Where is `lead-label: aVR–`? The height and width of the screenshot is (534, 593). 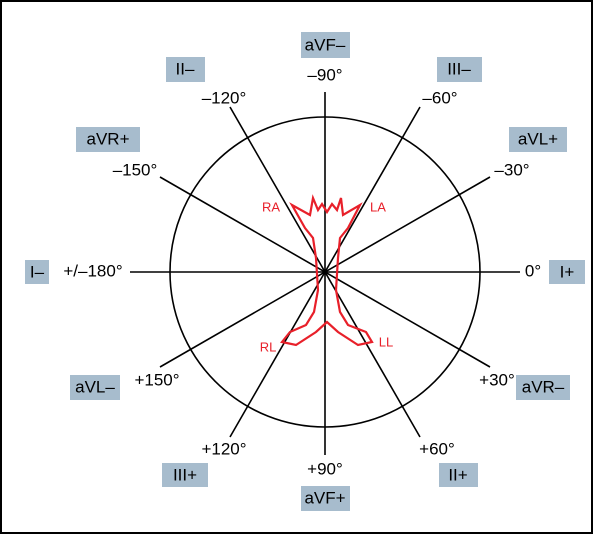
lead-label: aVR– is located at coordinates (543, 386).